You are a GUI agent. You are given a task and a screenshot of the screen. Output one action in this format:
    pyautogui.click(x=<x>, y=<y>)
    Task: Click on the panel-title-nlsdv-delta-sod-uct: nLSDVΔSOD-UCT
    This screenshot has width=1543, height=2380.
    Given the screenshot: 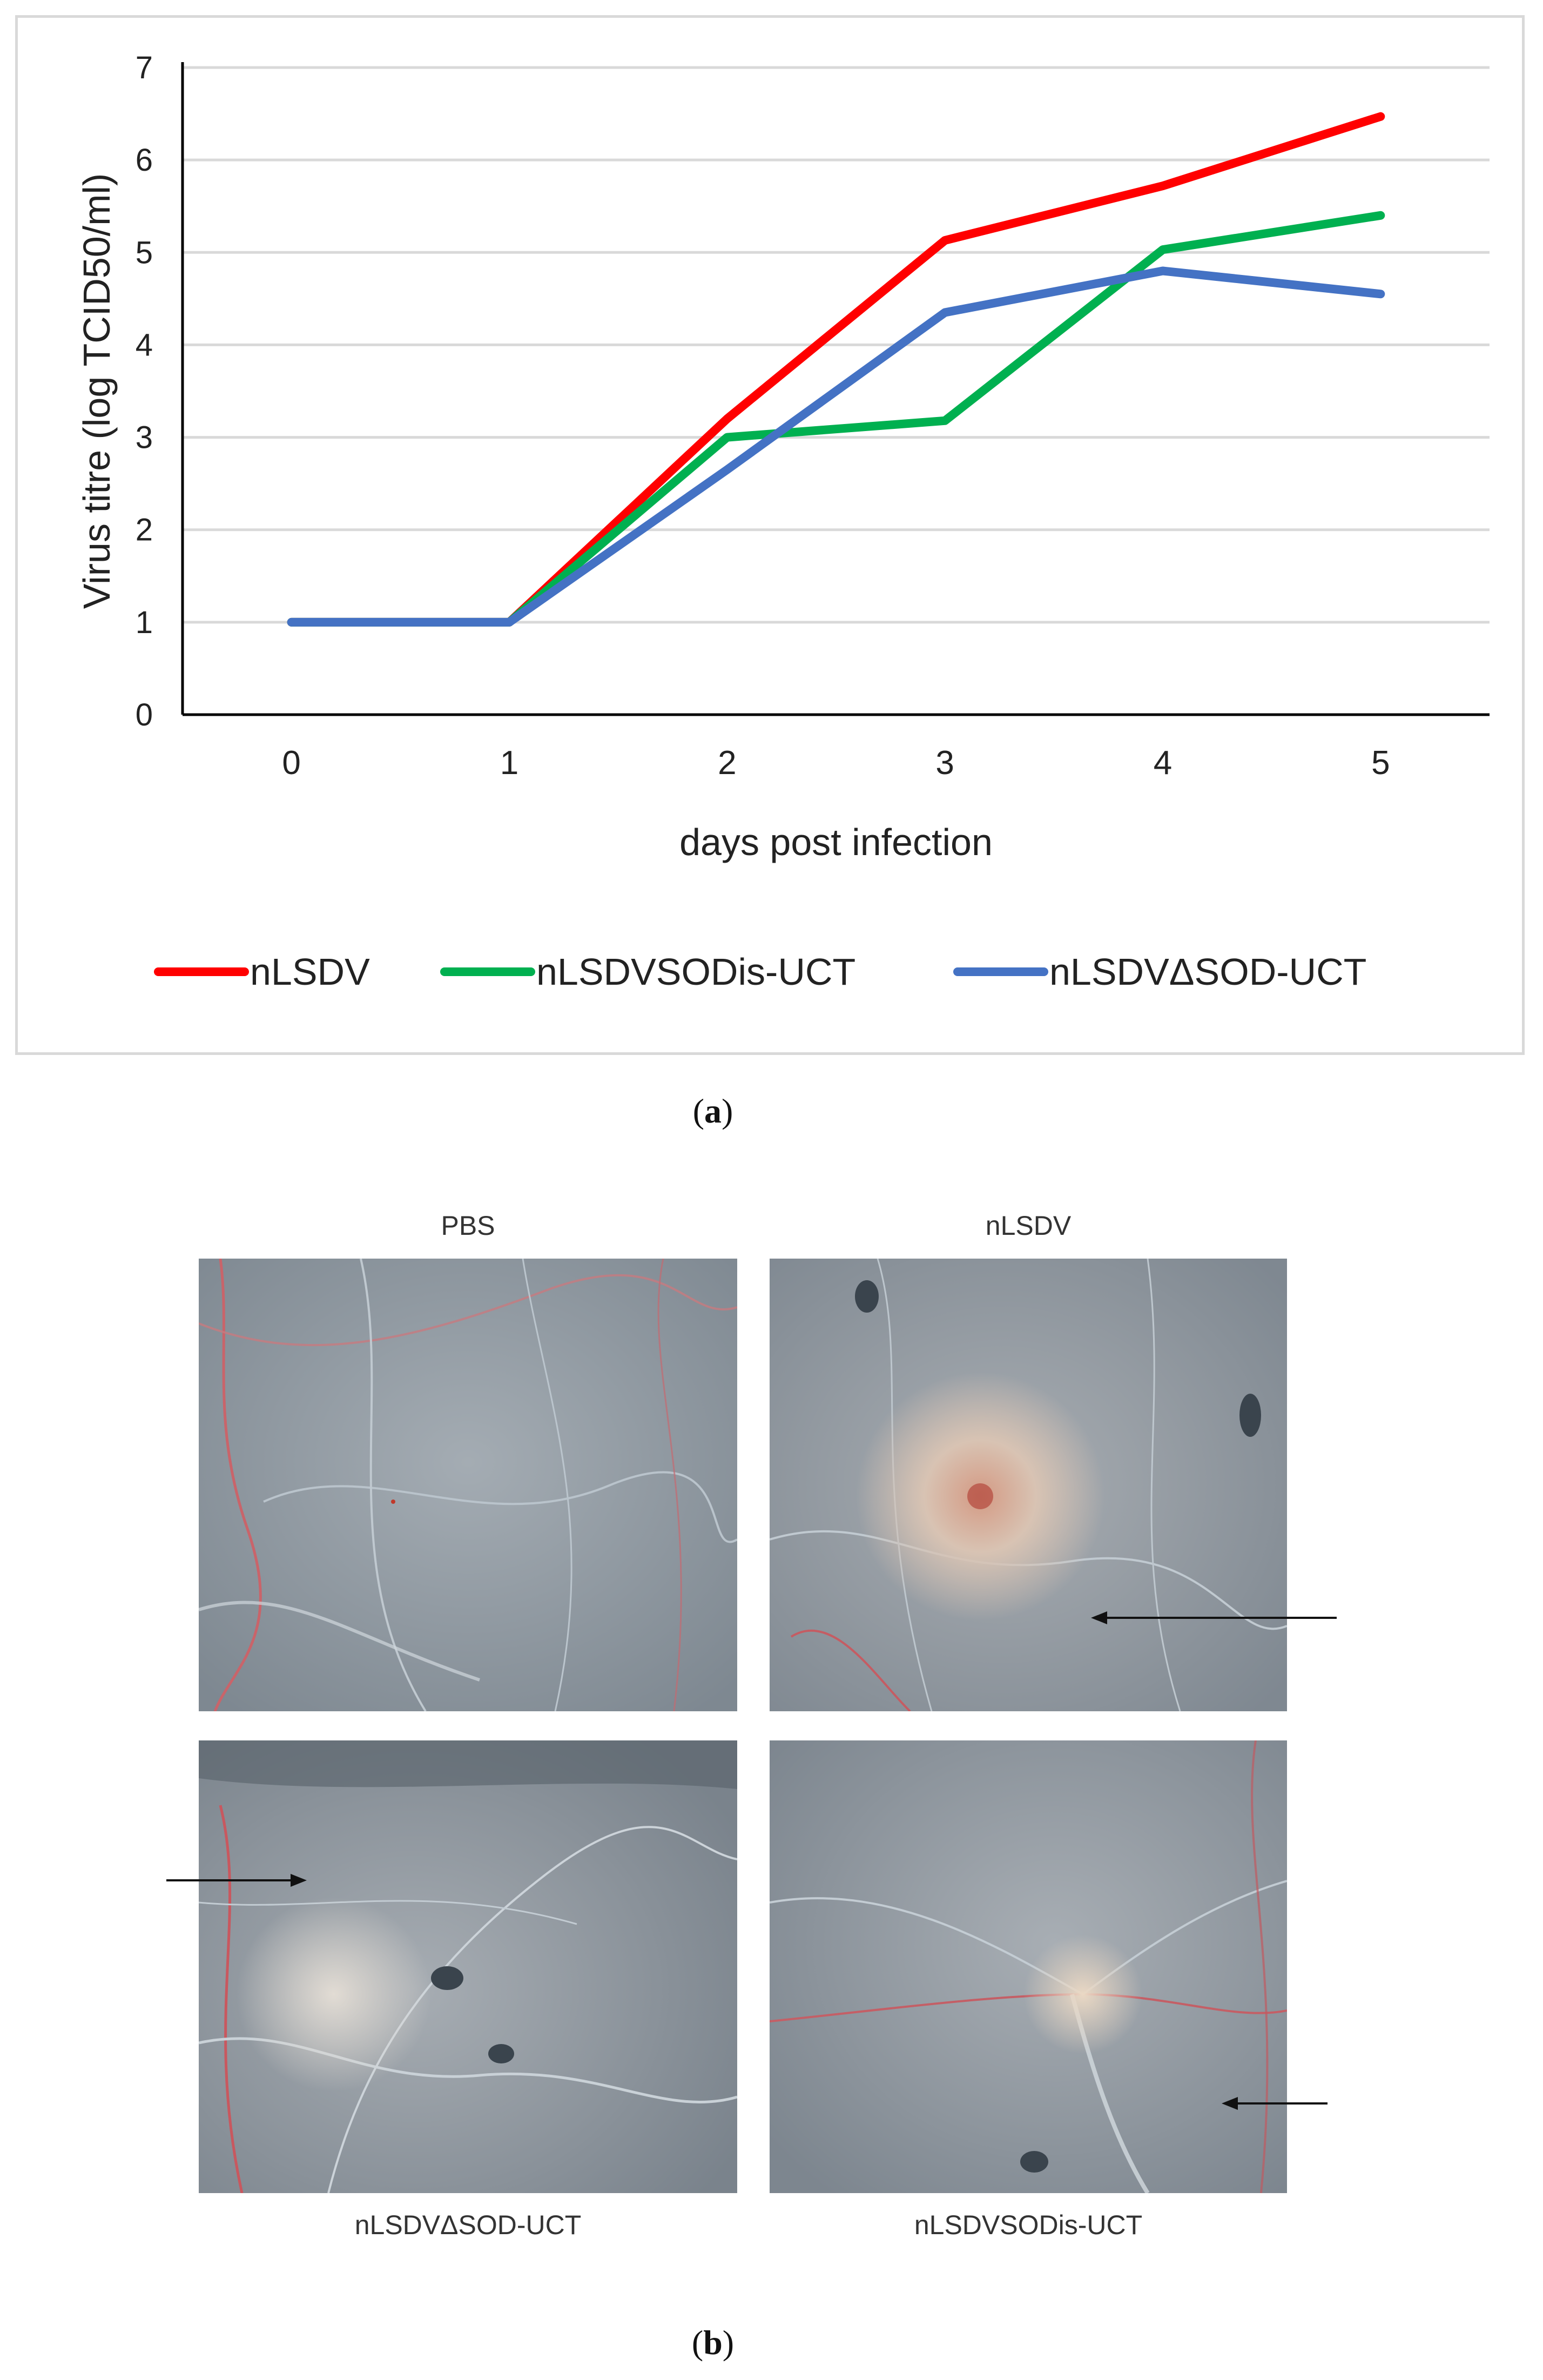 What is the action you would take?
    pyautogui.click(x=468, y=2225)
    